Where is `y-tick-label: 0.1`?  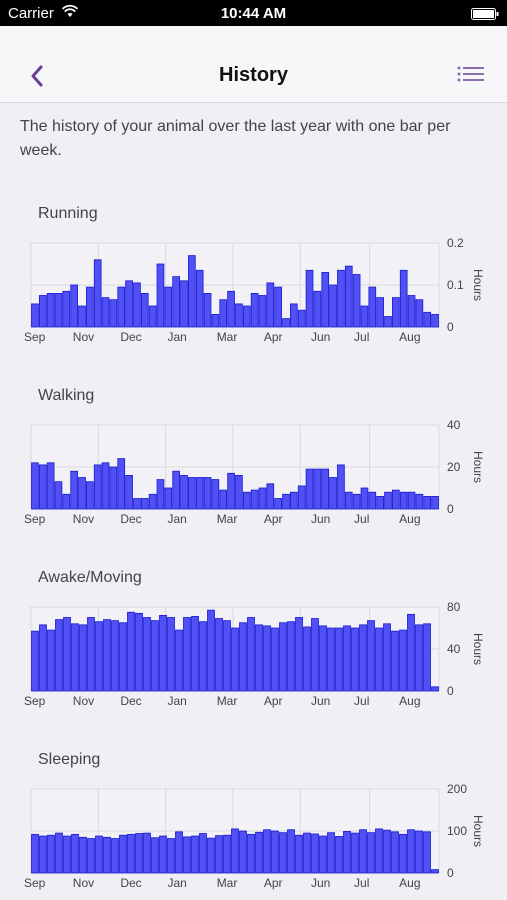 y-tick-label: 0.1 is located at coordinates (455, 285).